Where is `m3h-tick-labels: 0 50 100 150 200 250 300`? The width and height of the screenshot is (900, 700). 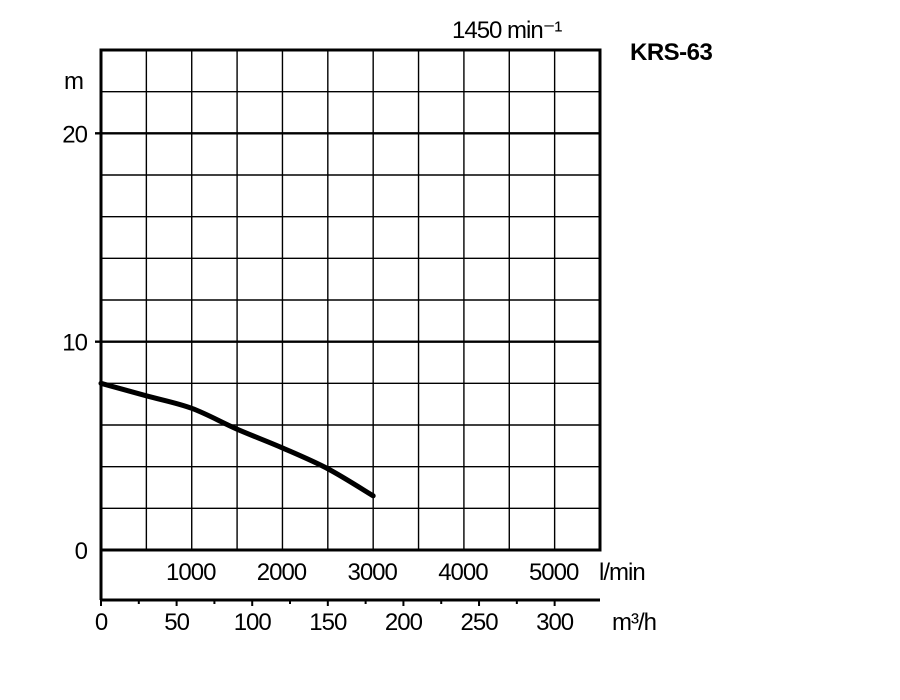
m3h-tick-labels: 0 50 100 150 200 250 300 is located at coordinates (335, 622).